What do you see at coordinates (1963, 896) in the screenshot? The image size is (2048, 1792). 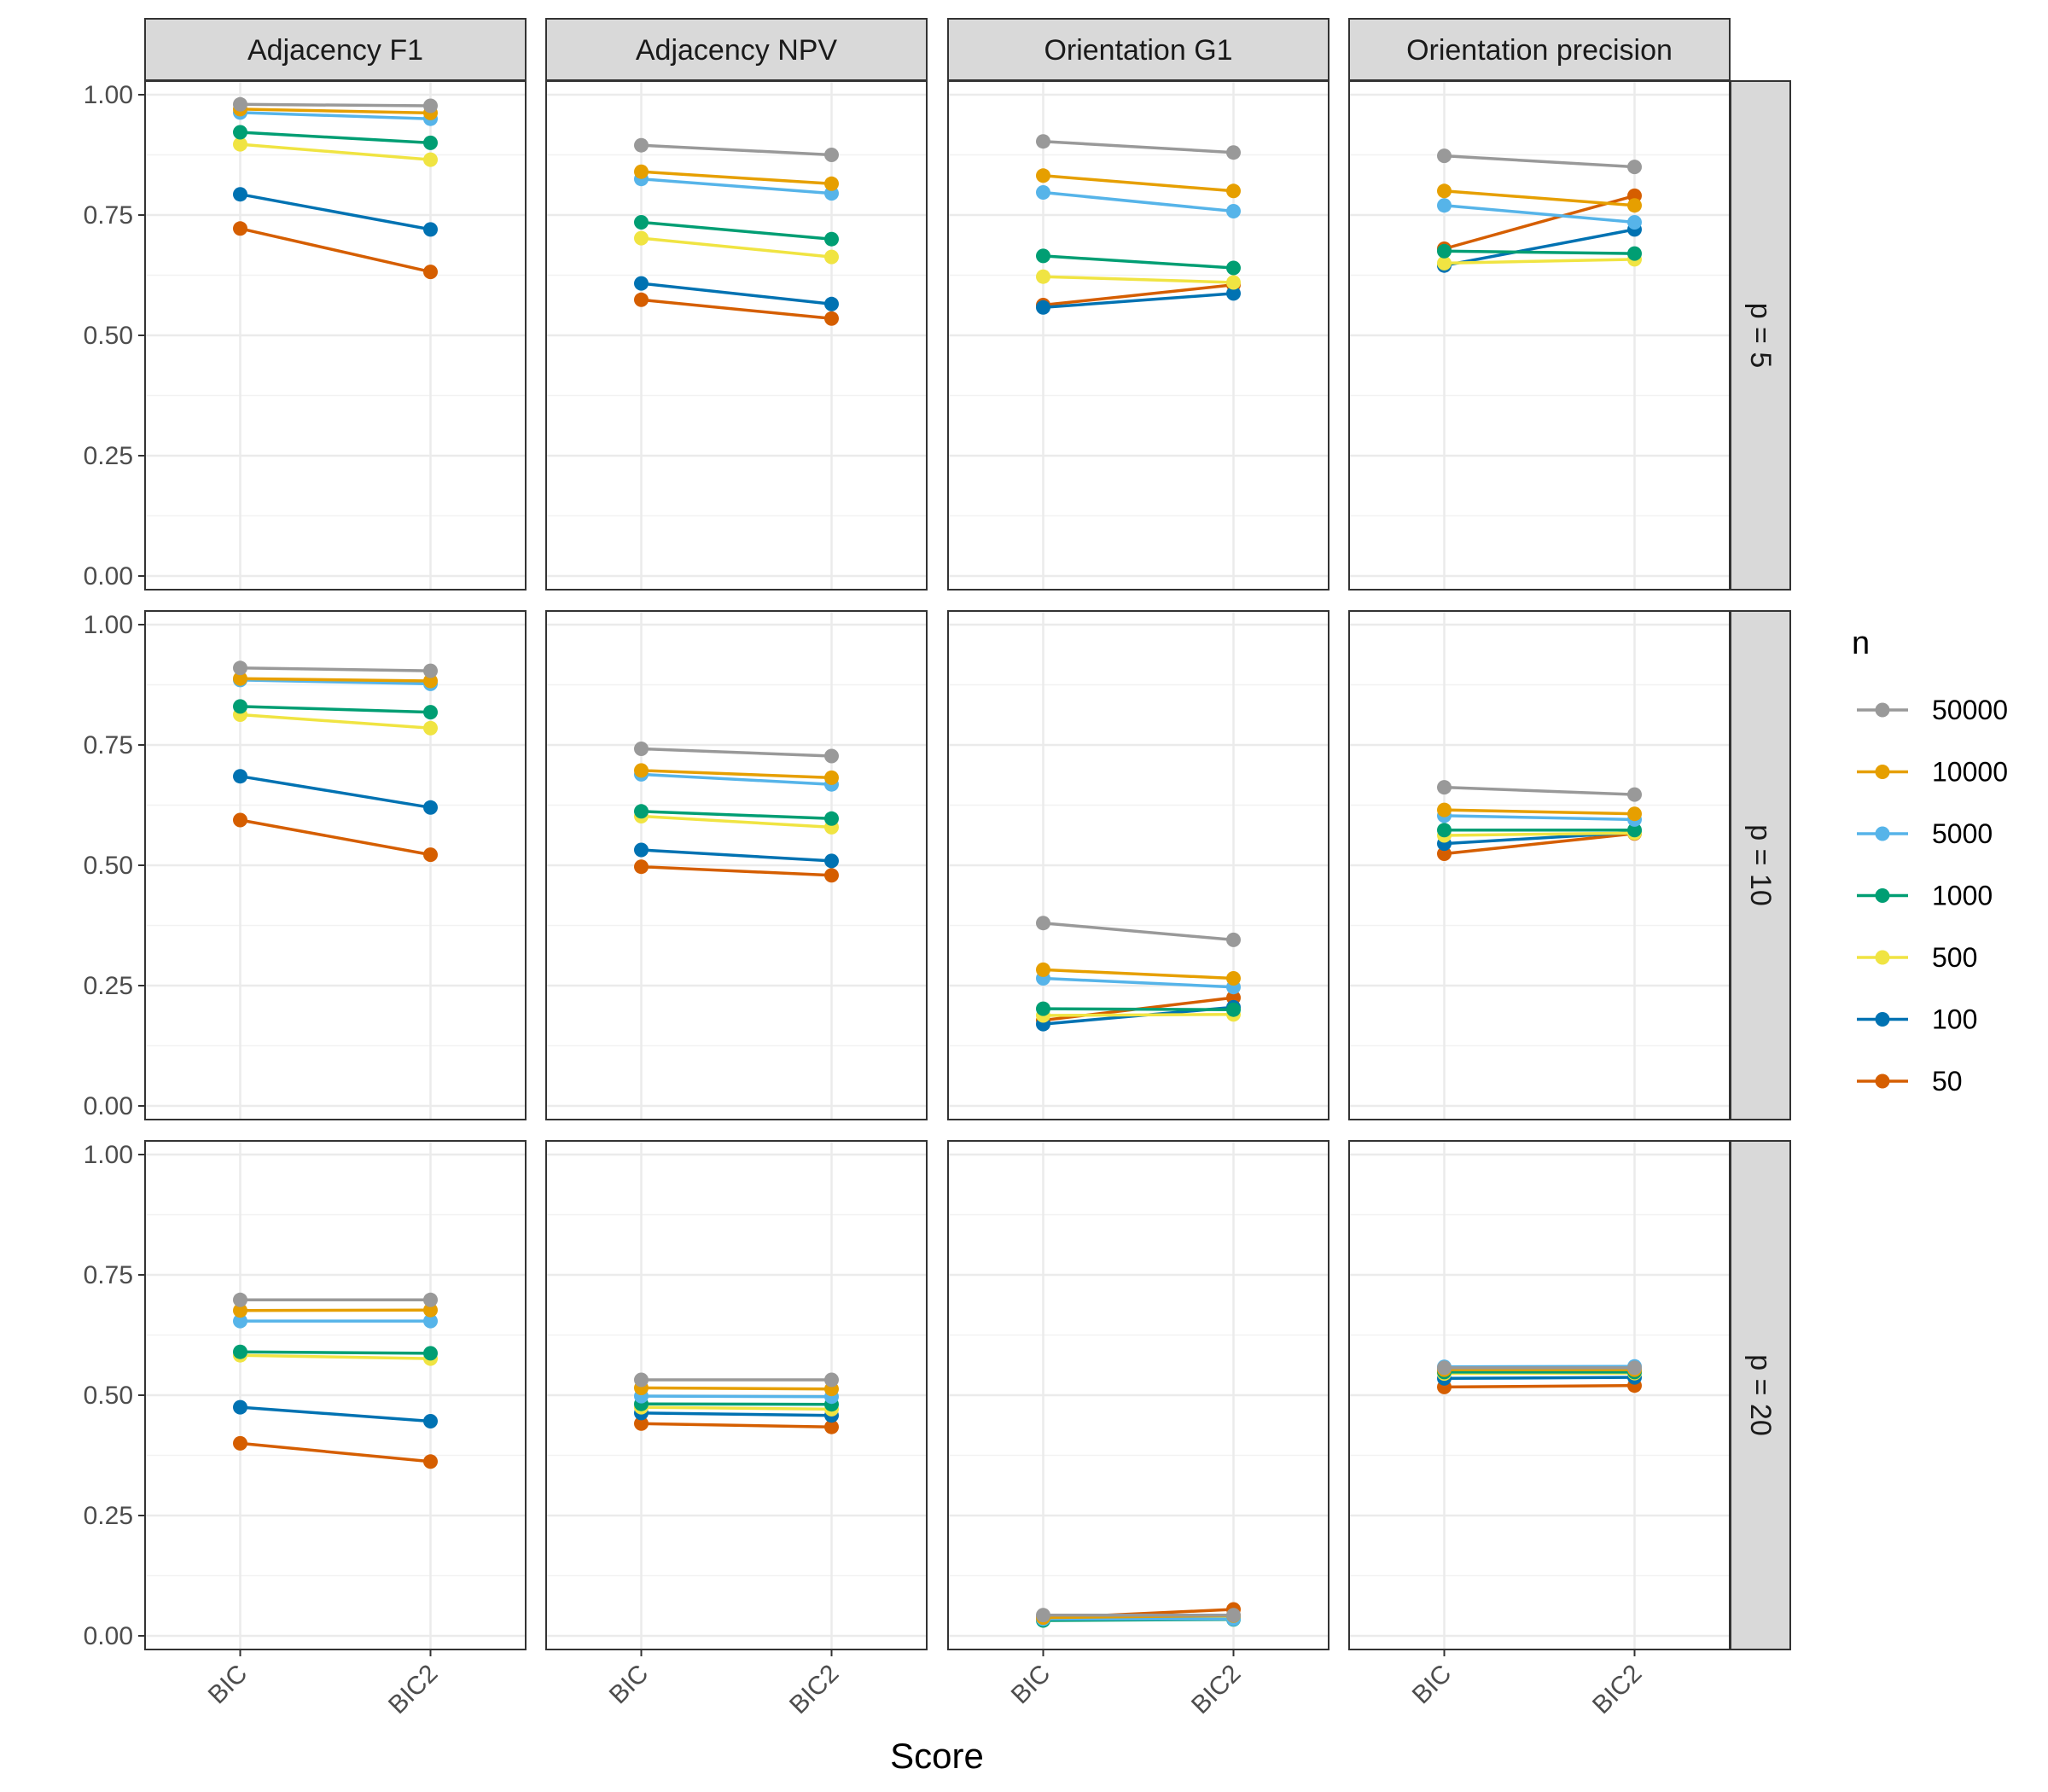 I see `legend-label: 1000` at bounding box center [1963, 896].